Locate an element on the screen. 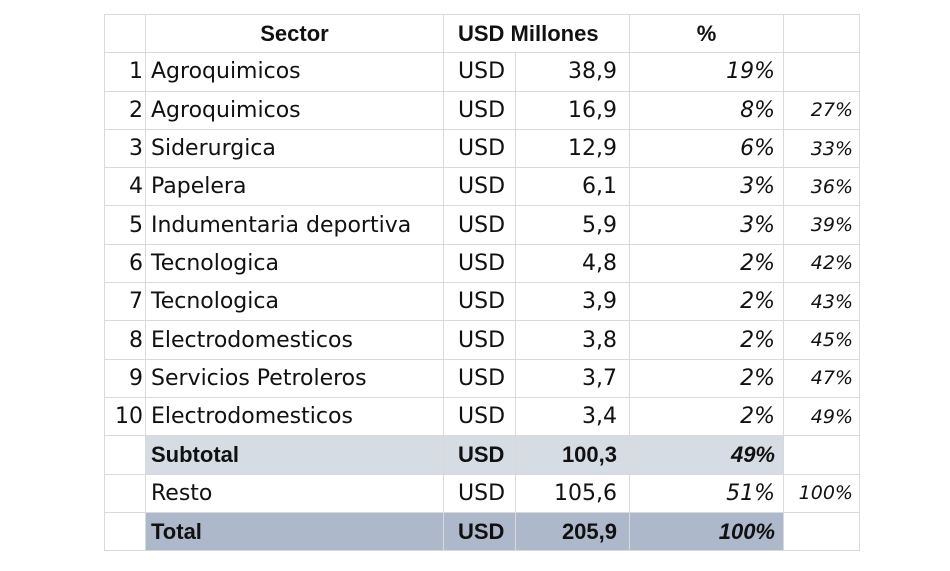  table-row: 8 Electrodomesticos USD 3,8 2% 45% is located at coordinates (482, 340).